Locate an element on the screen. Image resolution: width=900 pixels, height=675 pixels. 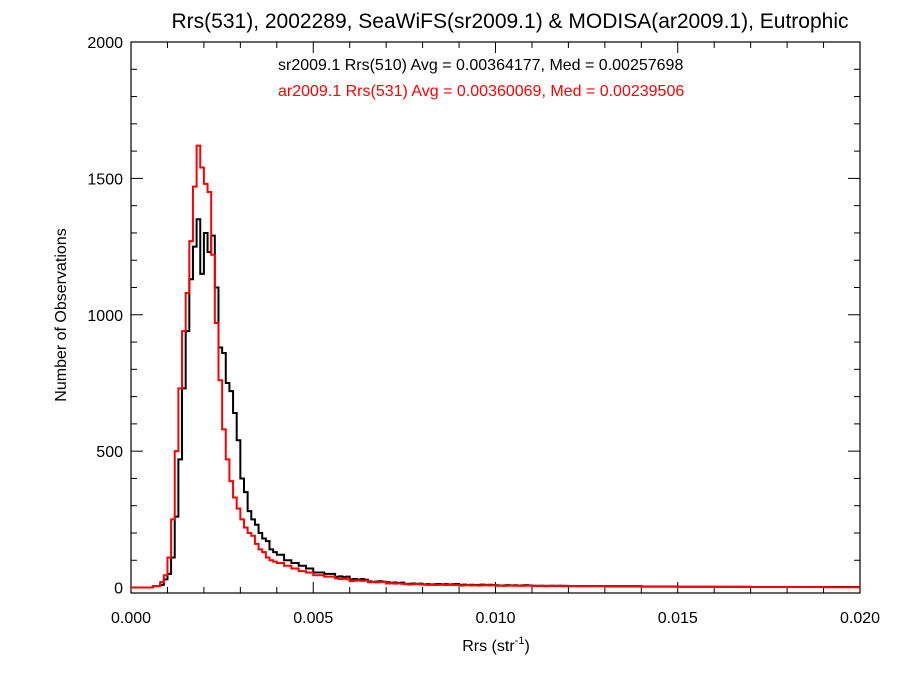
x-axis-label-tail: ) is located at coordinates (526, 646).